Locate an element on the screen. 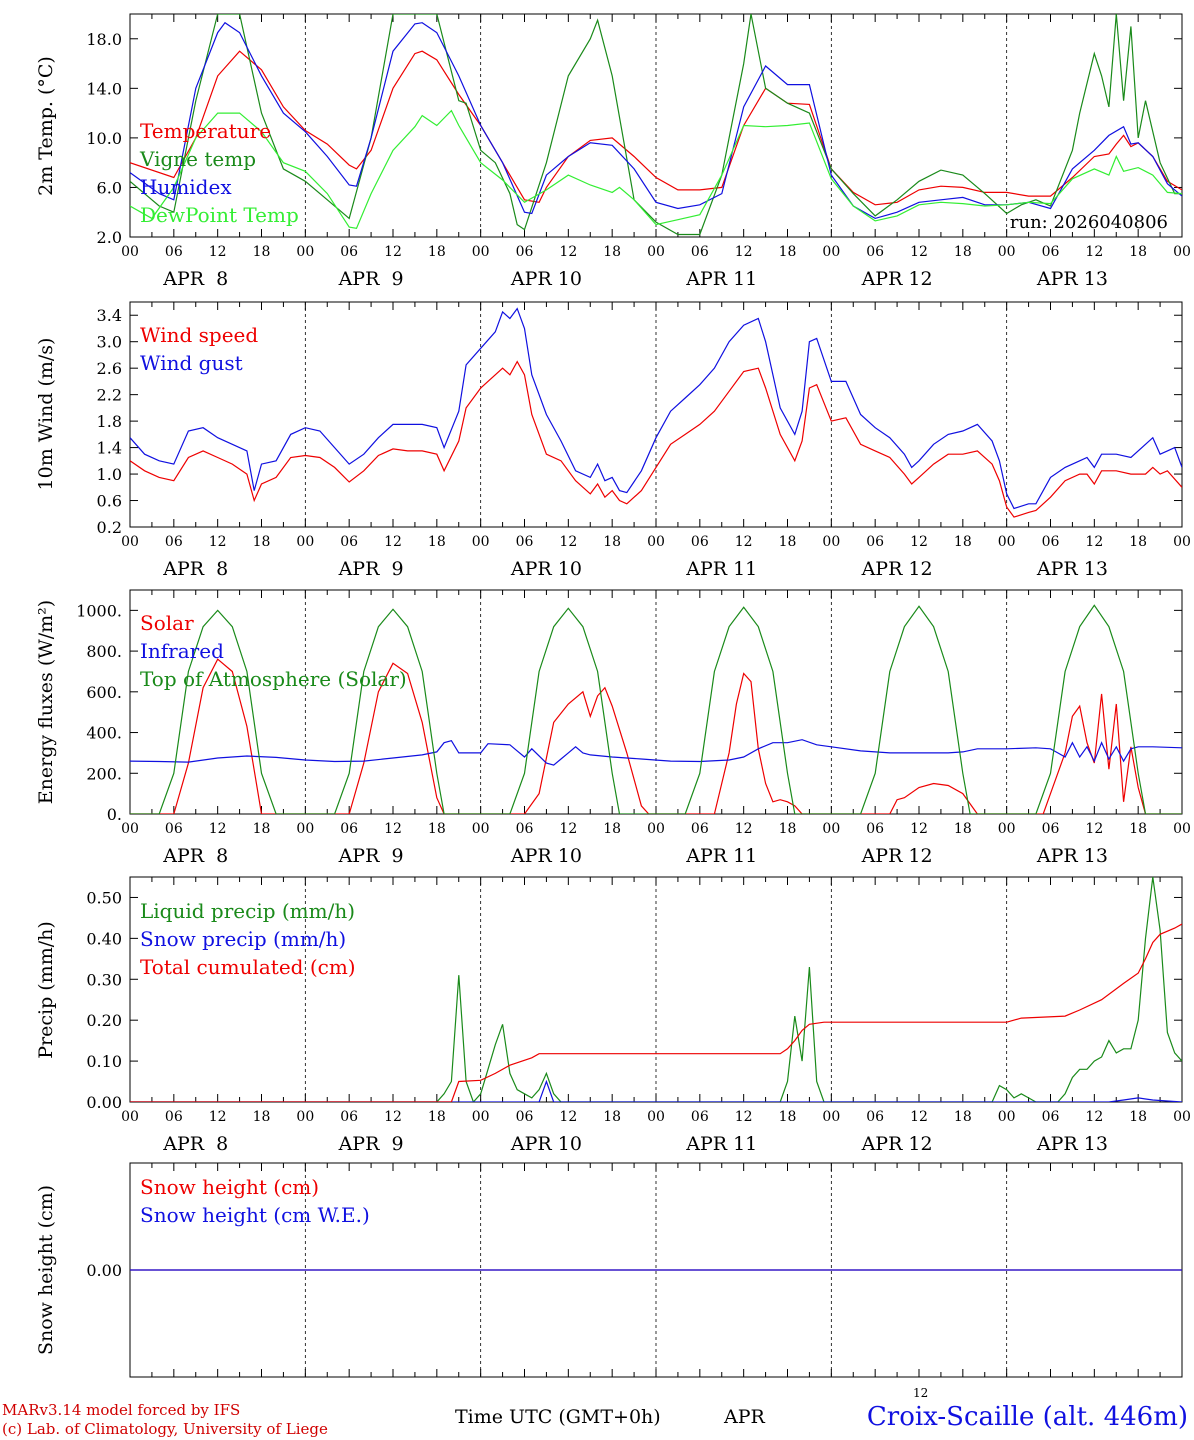  day-label: APR 9 is located at coordinates (371, 569).